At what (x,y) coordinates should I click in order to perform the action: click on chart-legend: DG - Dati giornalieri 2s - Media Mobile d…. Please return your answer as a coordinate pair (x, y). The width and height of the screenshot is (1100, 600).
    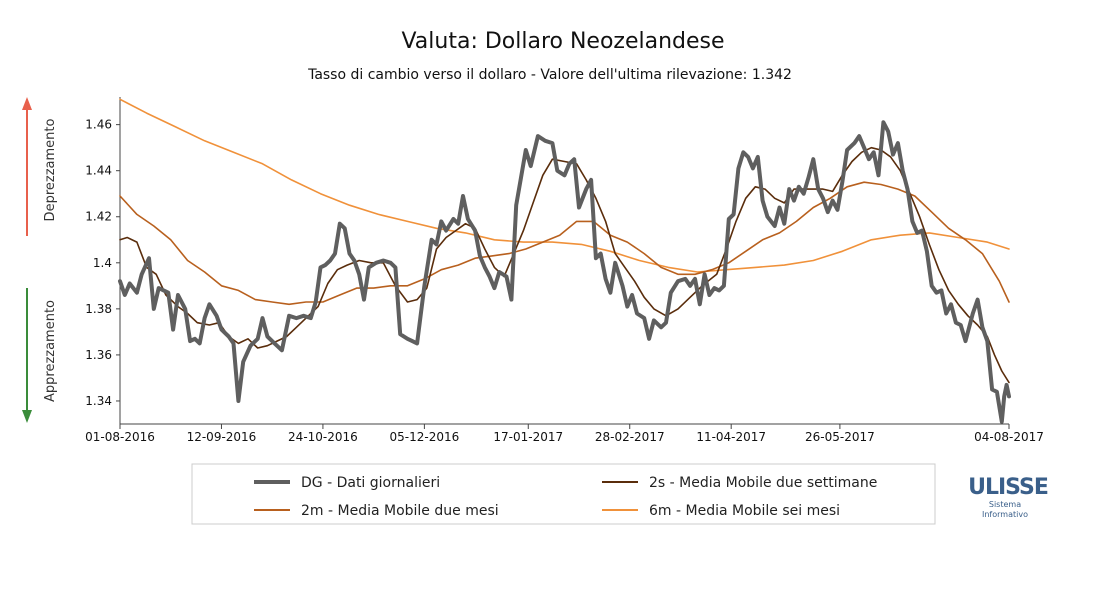
    Looking at the image, I should click on (565, 497).